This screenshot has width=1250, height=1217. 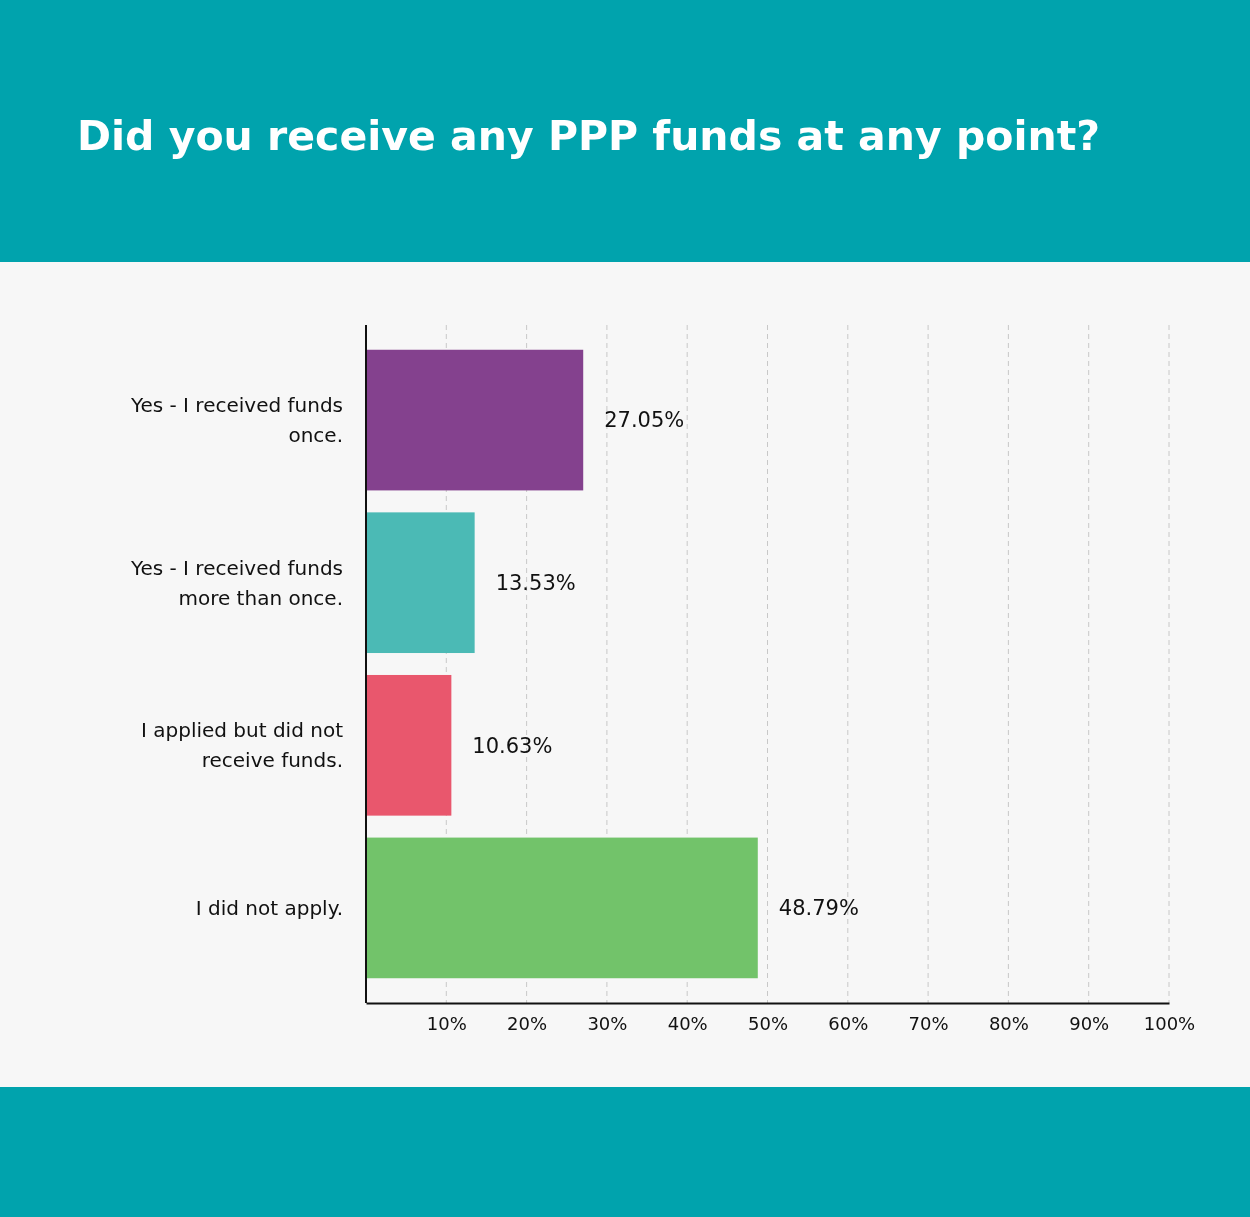 What do you see at coordinates (527, 1023) in the screenshot?
I see `x-tick-label: 20%` at bounding box center [527, 1023].